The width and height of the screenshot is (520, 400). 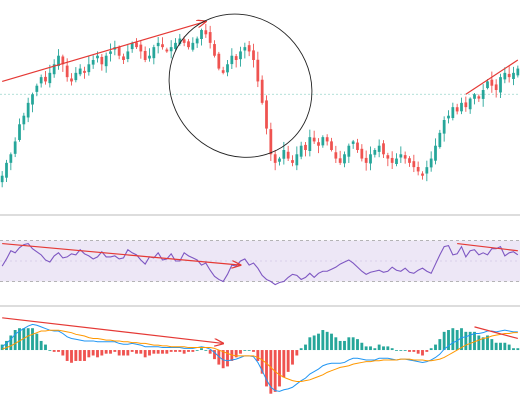 I want to click on signal-line, so click(x=259, y=355).